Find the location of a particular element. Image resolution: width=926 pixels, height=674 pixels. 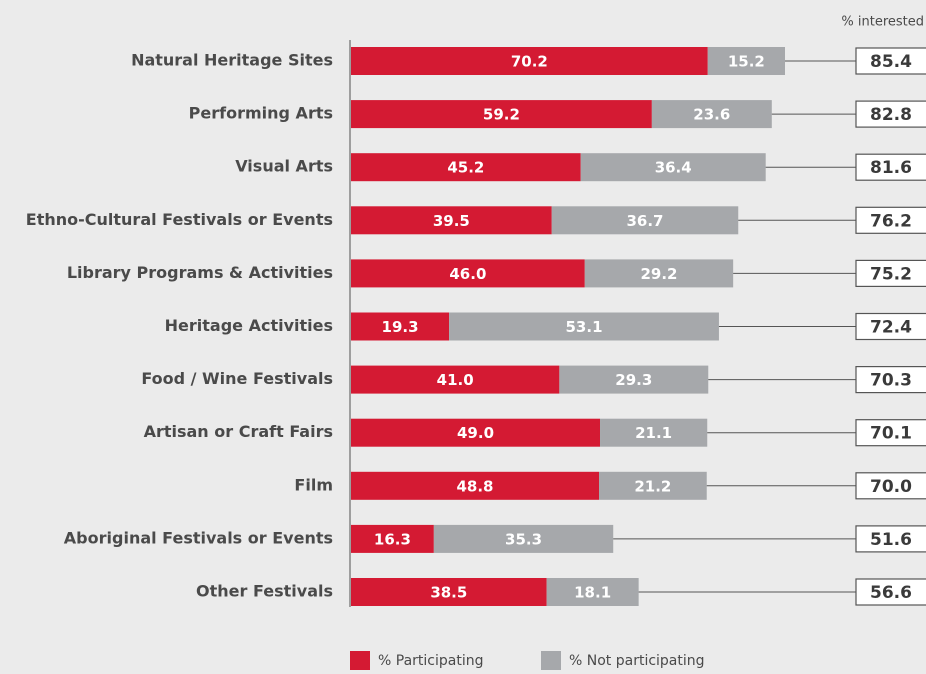

value-label: 45.2 is located at coordinates (465, 168).